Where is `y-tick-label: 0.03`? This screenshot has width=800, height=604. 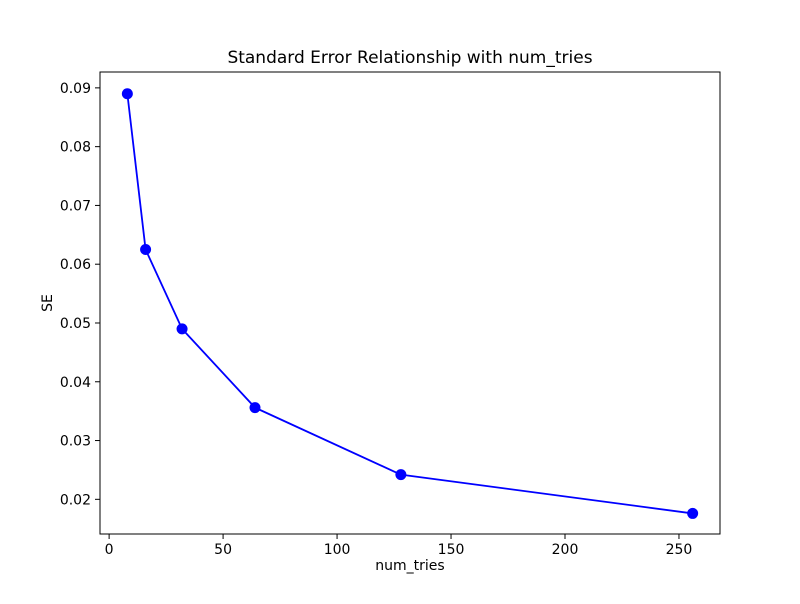
y-tick-label: 0.03 is located at coordinates (75, 442).